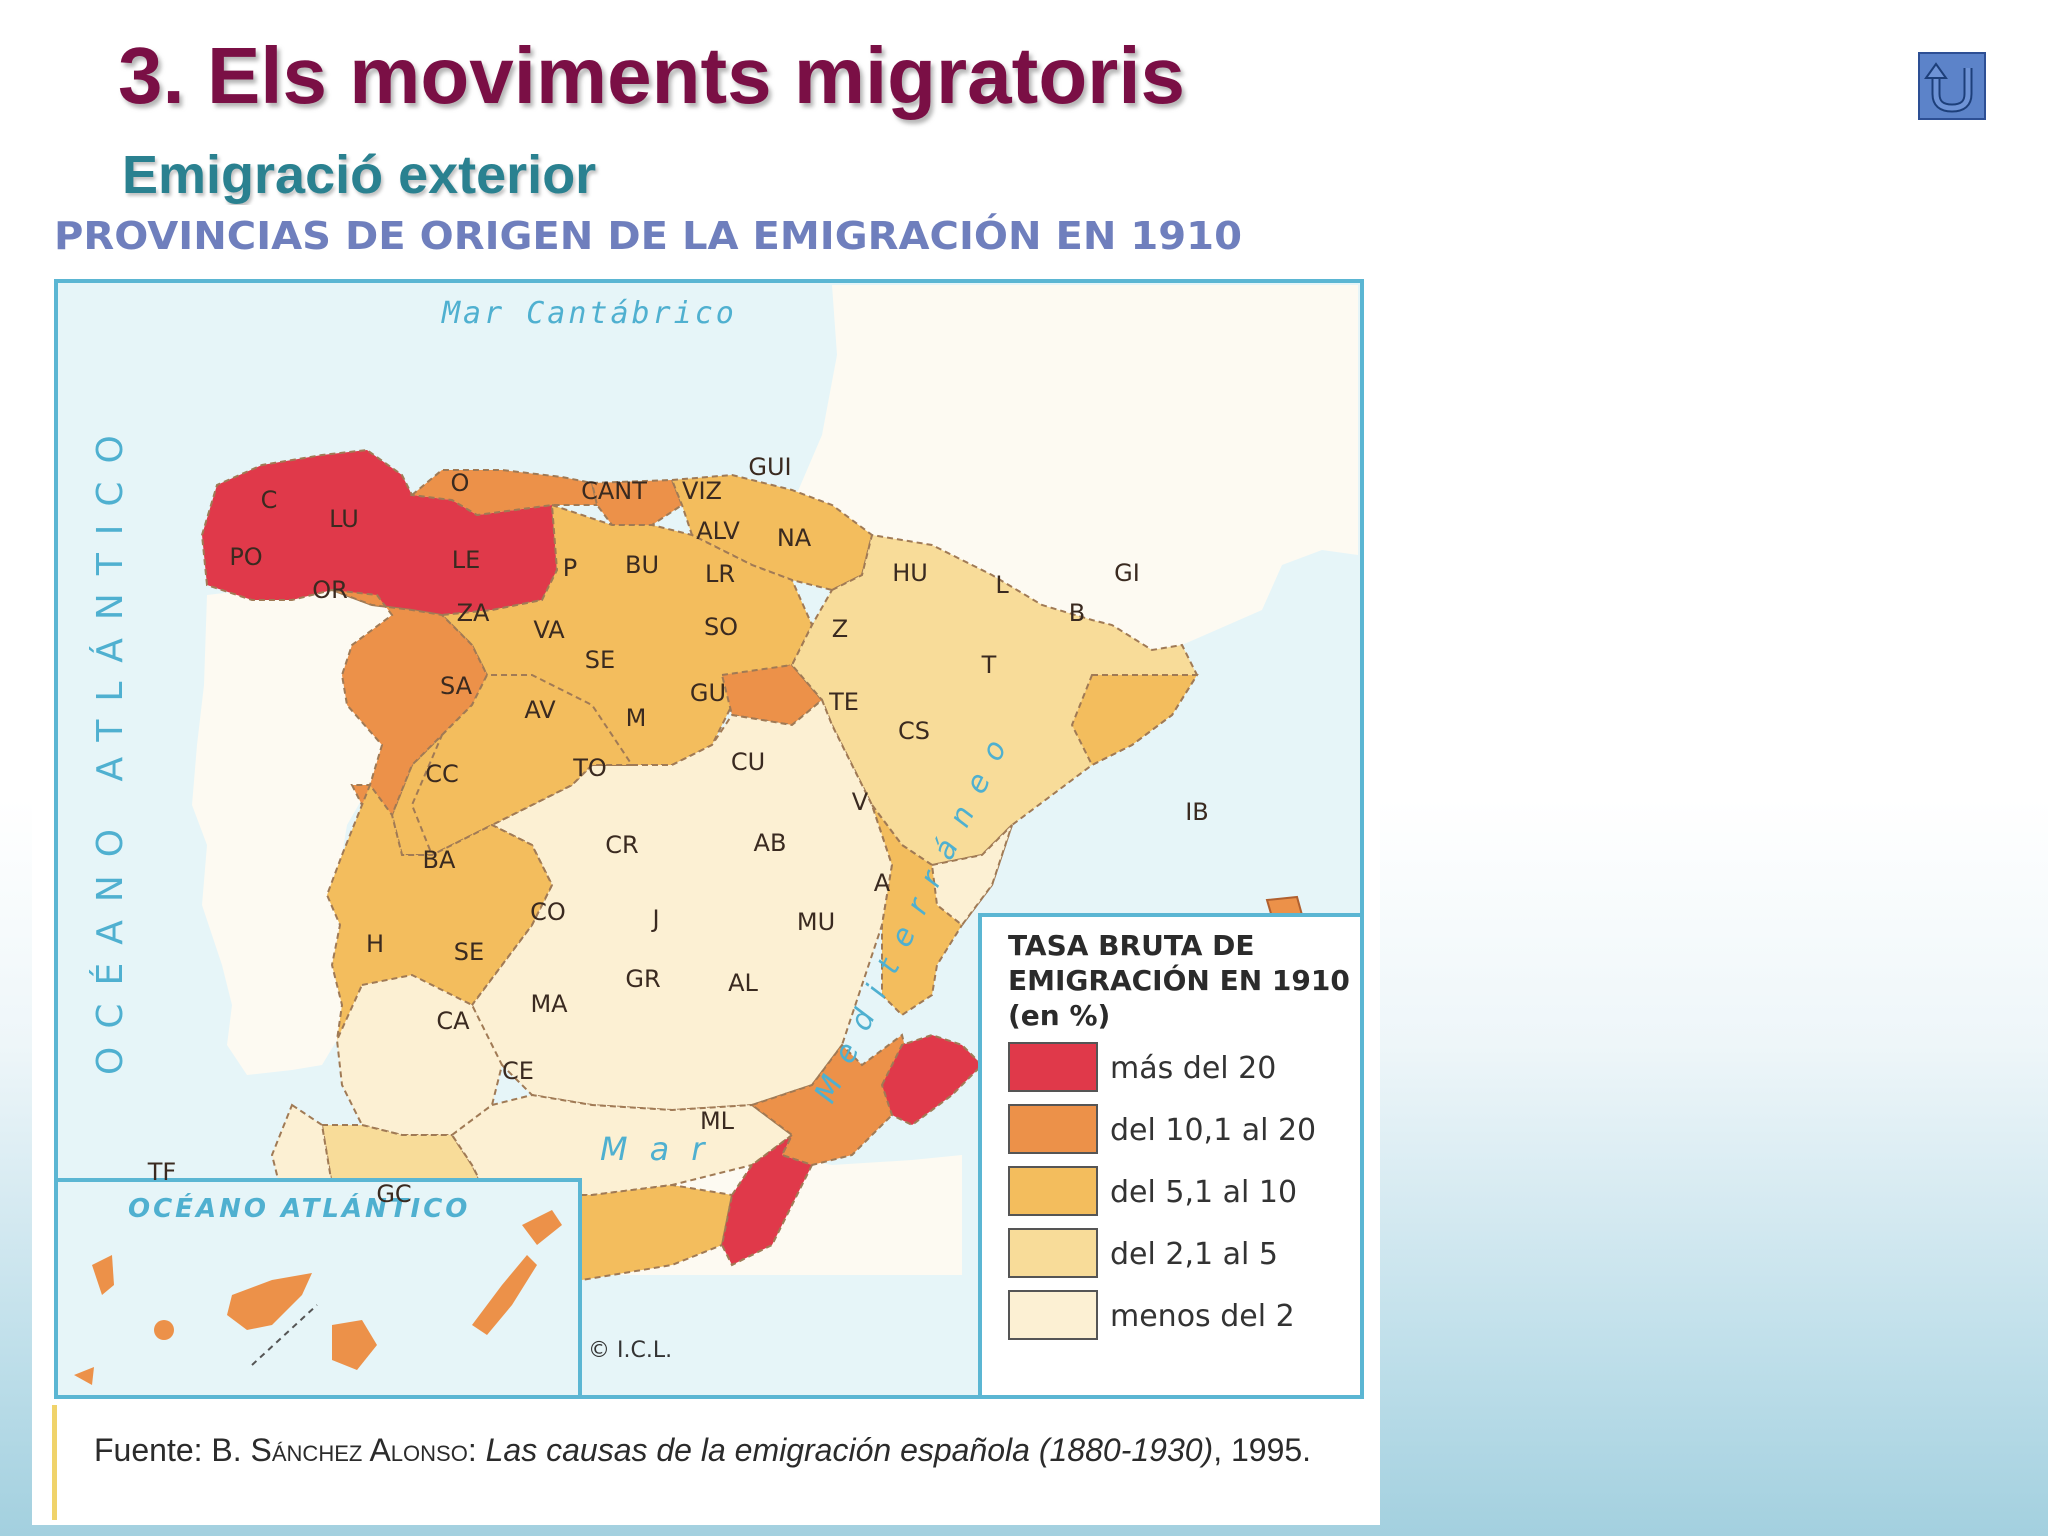 This screenshot has height=1536, width=2048. What do you see at coordinates (1059, 1015) in the screenshot?
I see `legend-title-line3: (en %)` at bounding box center [1059, 1015].